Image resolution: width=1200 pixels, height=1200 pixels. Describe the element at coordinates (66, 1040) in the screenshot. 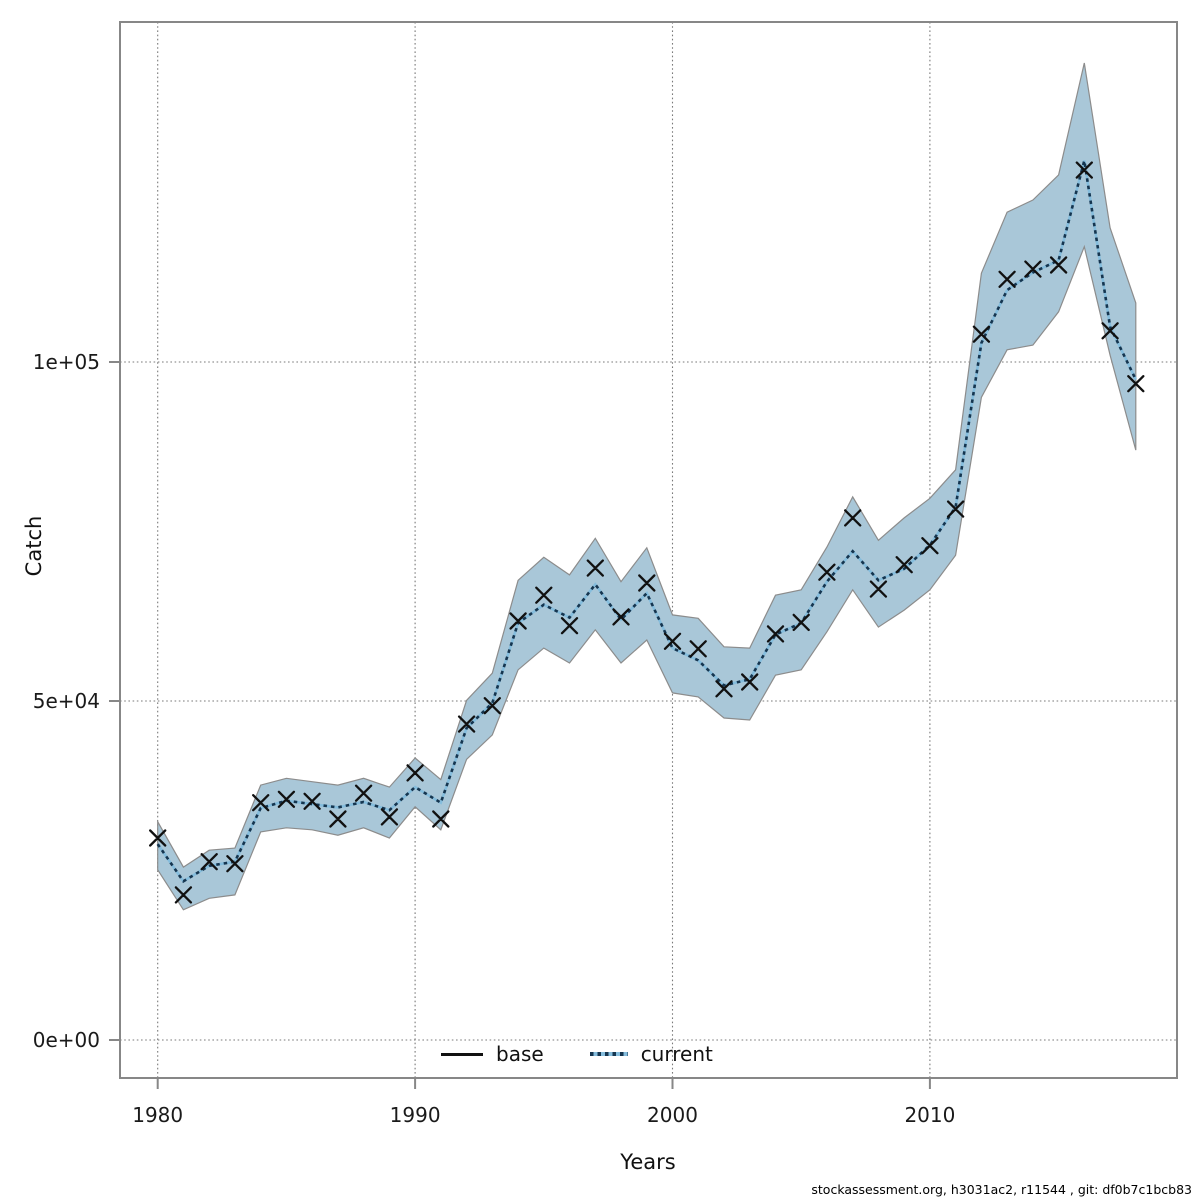

I see `y-tick-label: 0e+00` at that location.